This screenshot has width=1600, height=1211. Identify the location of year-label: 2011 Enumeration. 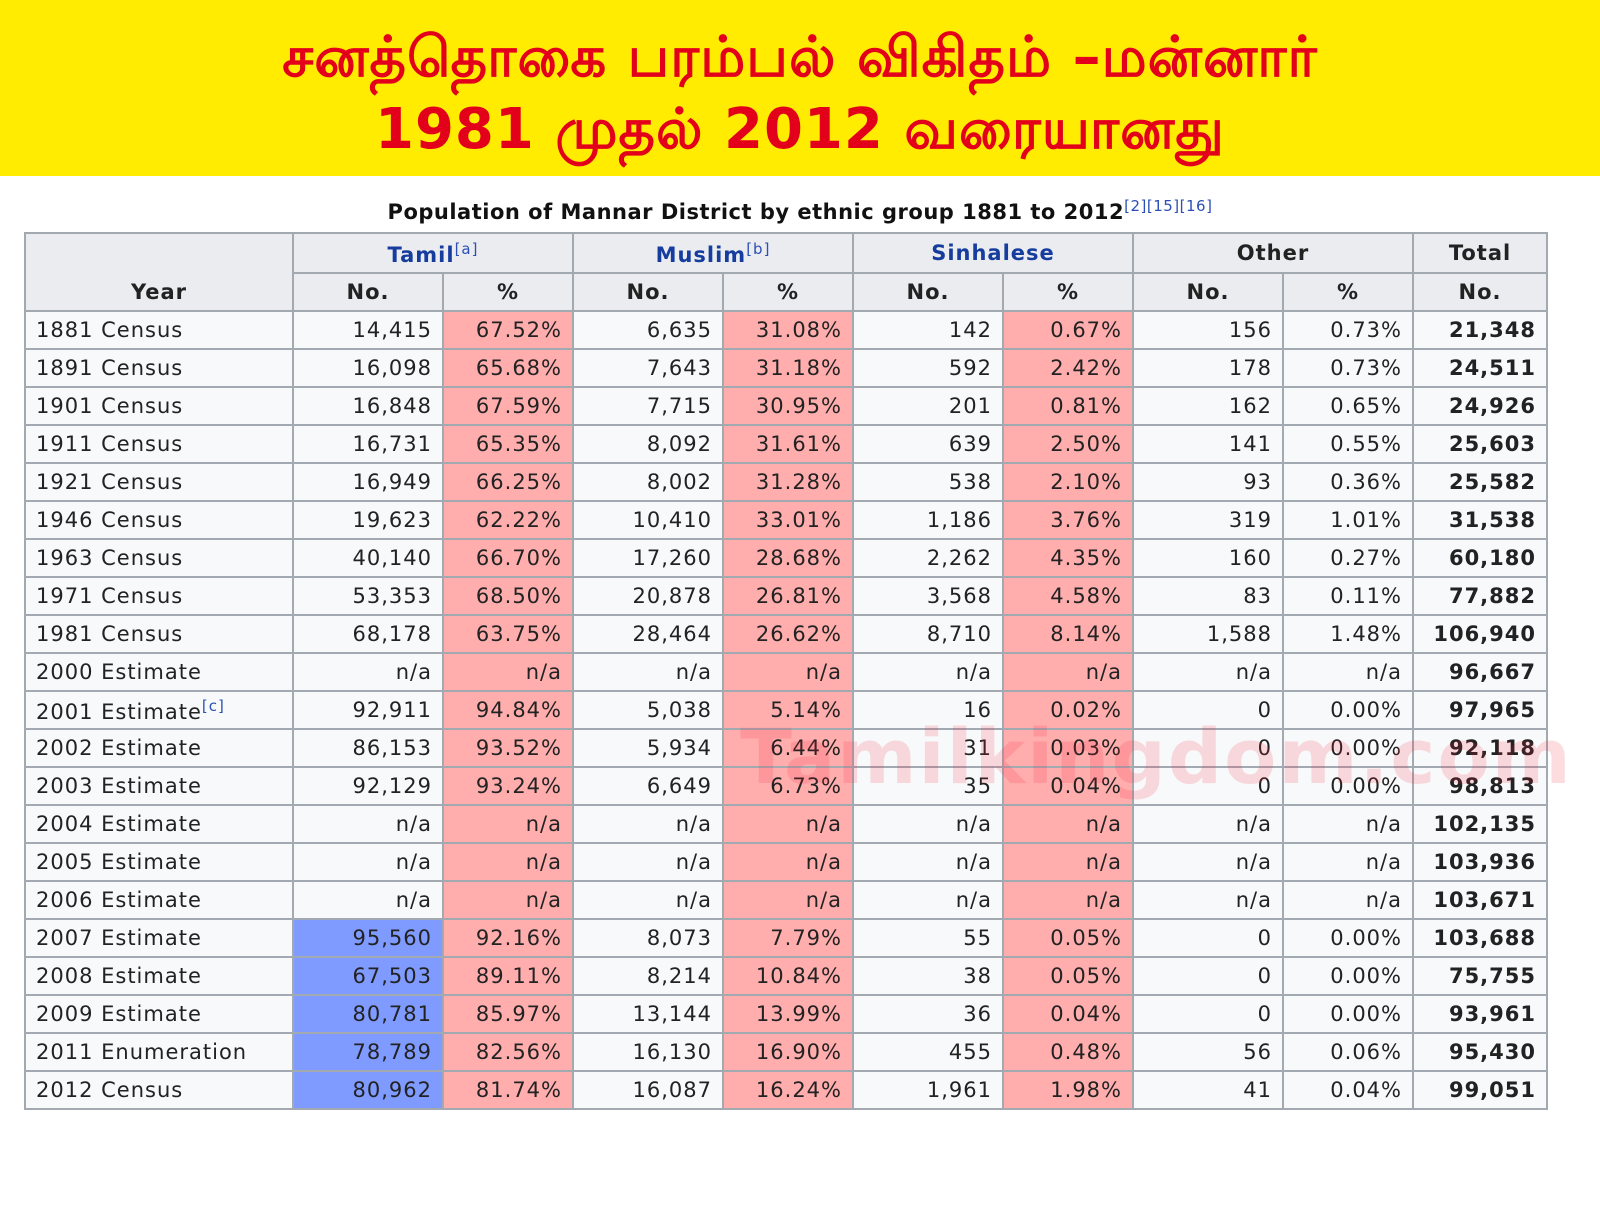
(142, 1052).